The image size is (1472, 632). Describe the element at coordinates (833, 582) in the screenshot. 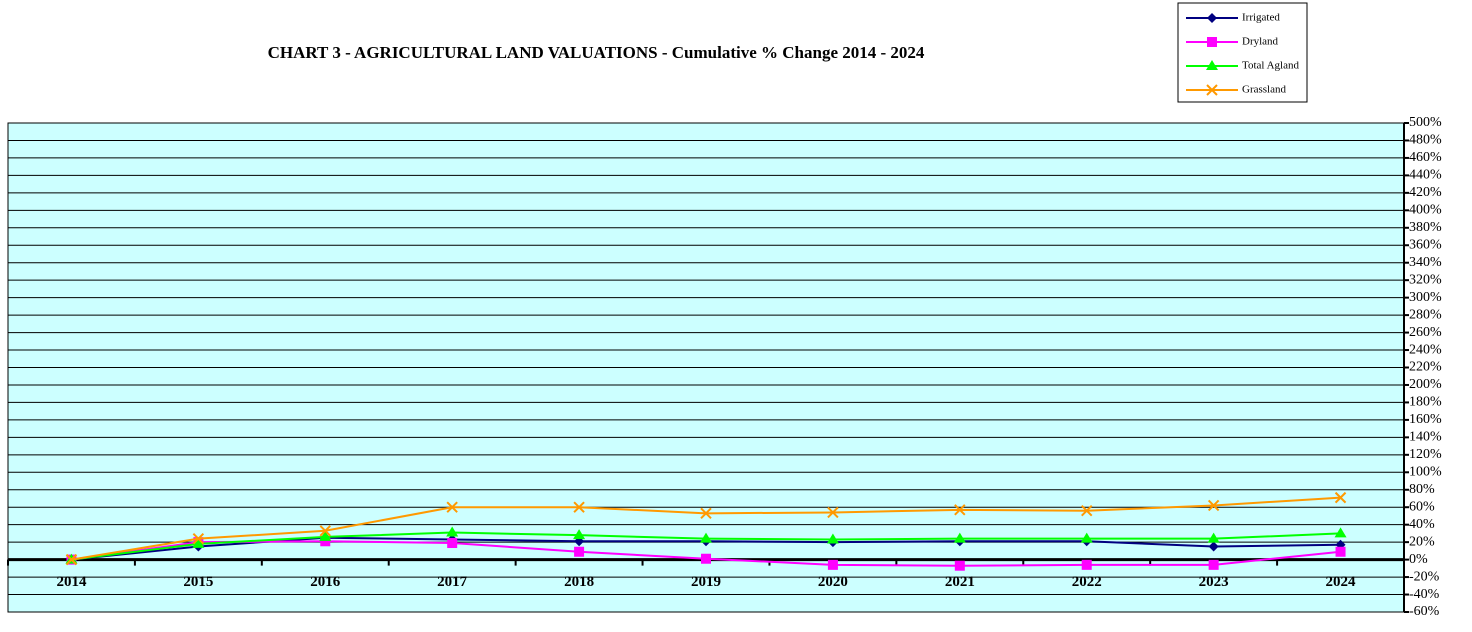

I see `x-tick-label: 2020` at that location.